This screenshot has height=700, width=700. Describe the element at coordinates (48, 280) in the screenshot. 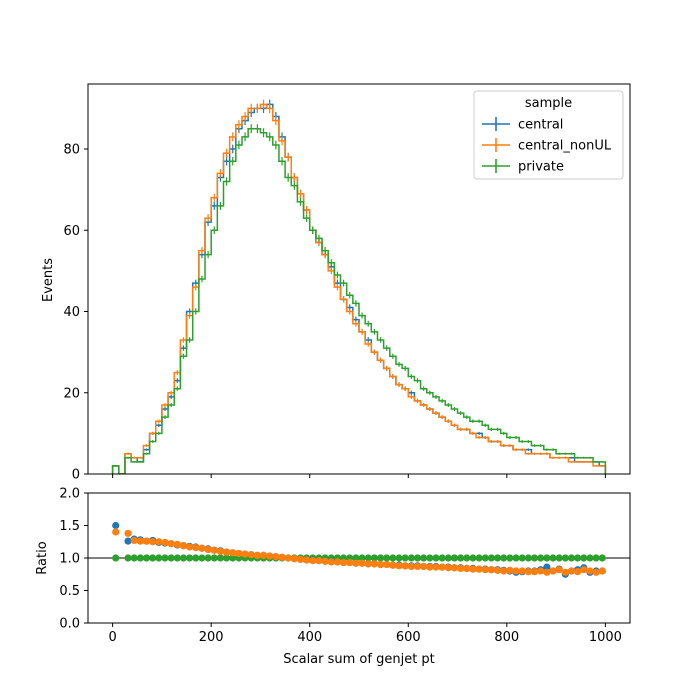

I see `main-y-axis-label: Events` at that location.